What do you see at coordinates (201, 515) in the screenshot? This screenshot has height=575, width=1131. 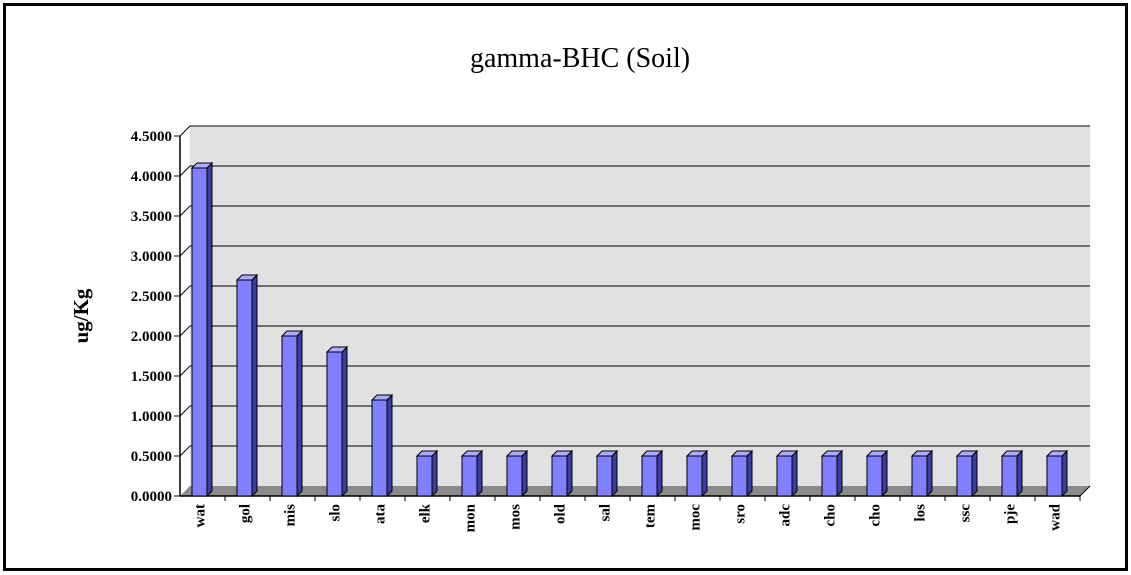 I see `x-tick-label: wat` at bounding box center [201, 515].